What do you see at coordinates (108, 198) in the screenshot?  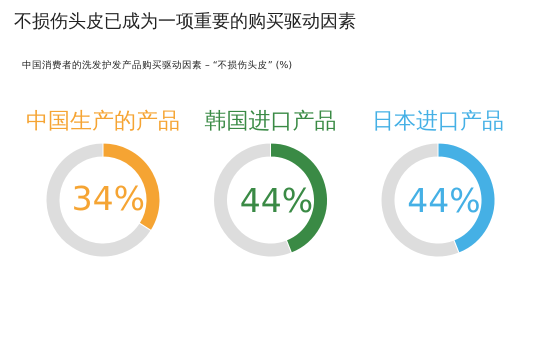 I see `data-label: 34%` at bounding box center [108, 198].